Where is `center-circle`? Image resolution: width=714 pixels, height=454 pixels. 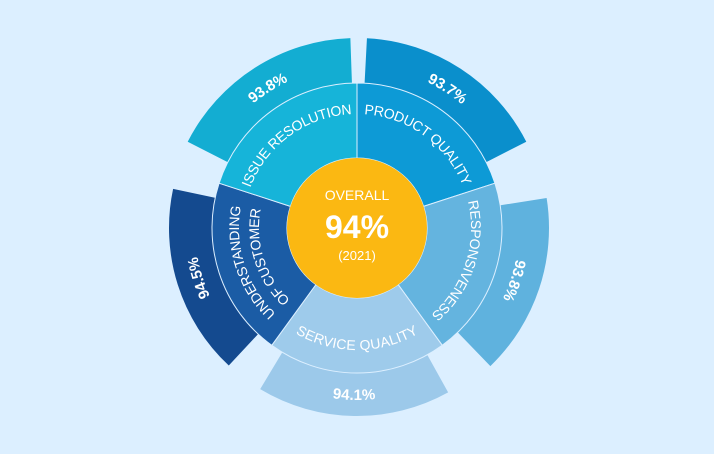 center-circle is located at coordinates (357, 228).